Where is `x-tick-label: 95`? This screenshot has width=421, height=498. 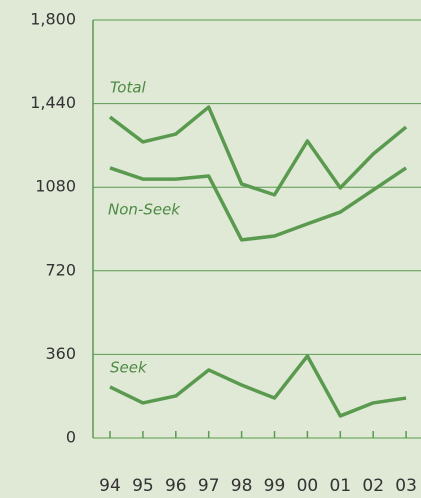 x-tick-label: 95 is located at coordinates (143, 486).